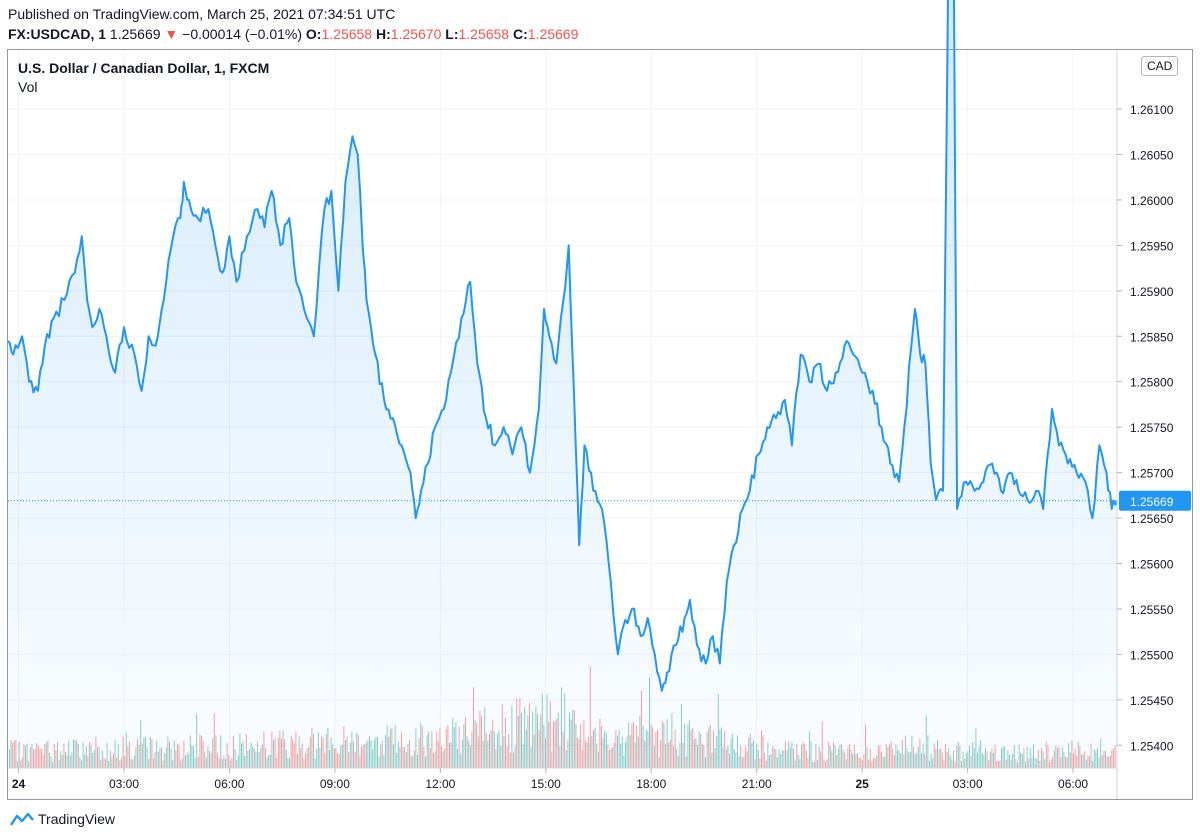  I want to click on y-tick-label: 1.26100, so click(1152, 110).